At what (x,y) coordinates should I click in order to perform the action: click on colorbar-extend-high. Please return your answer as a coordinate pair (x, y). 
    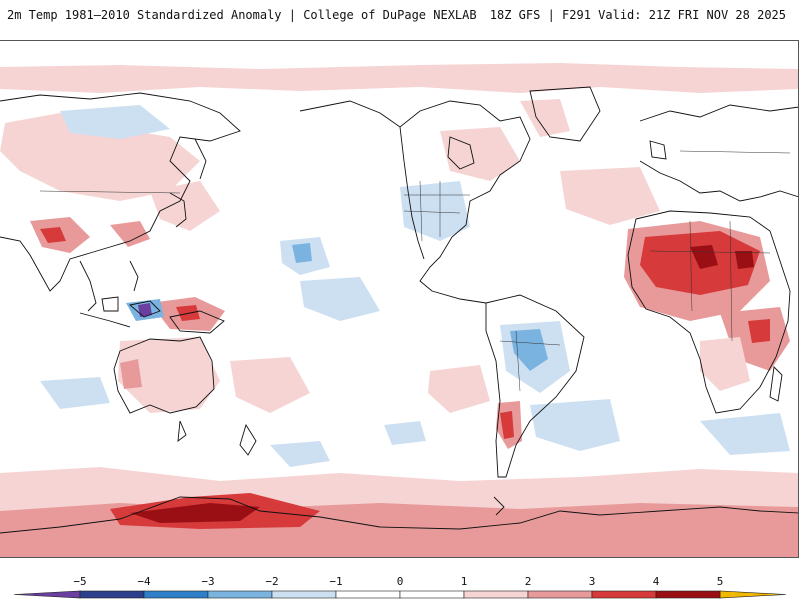
    Looking at the image, I should click on (753, 594).